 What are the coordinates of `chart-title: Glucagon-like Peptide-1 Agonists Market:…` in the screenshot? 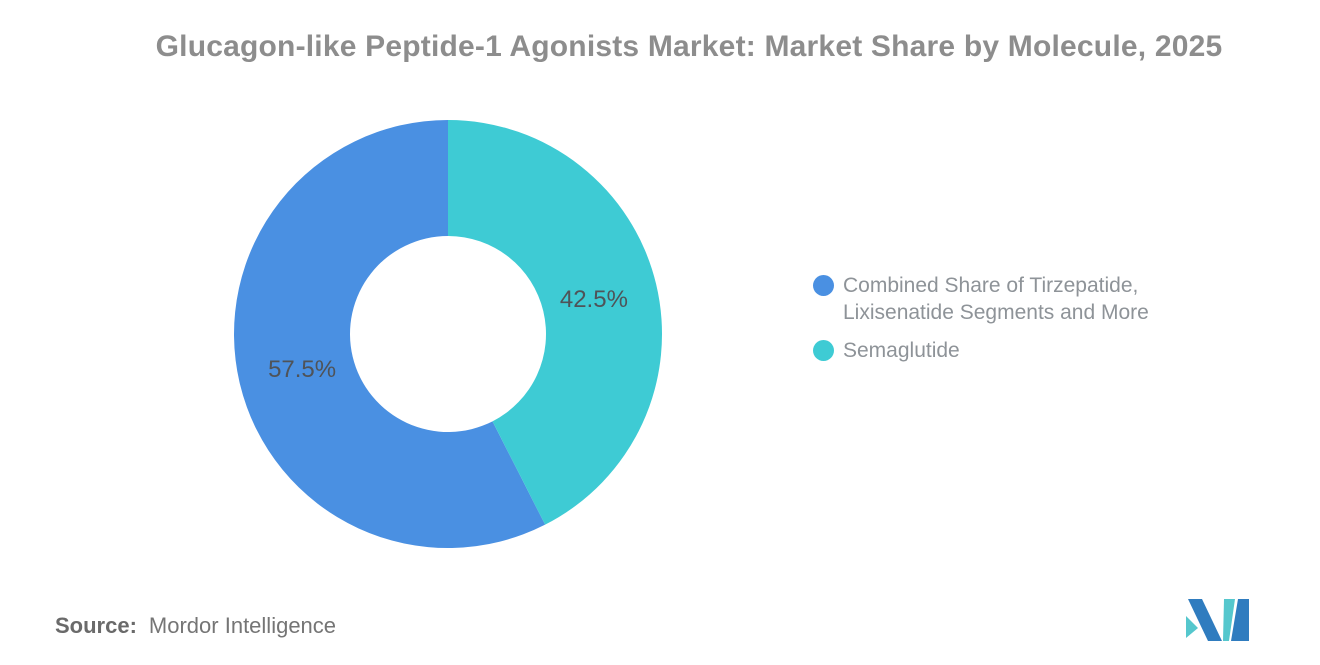 It's located at (689, 46).